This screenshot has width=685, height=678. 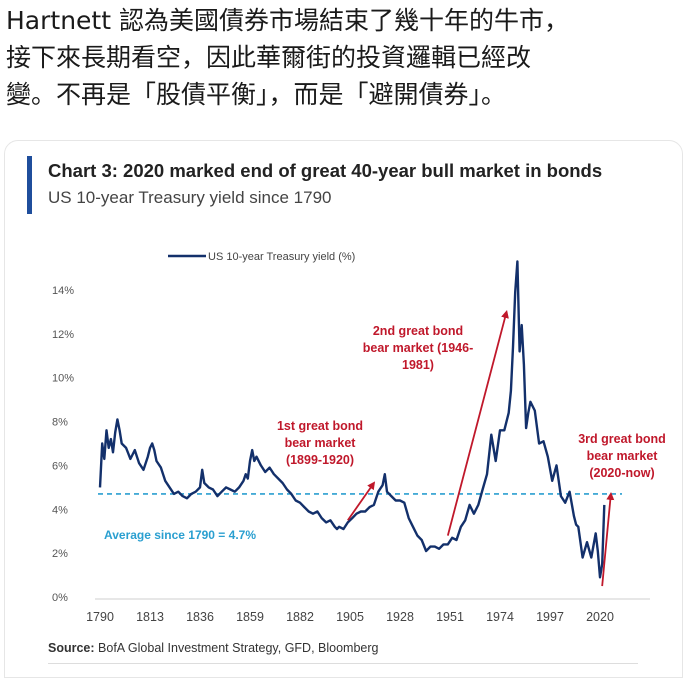 I want to click on annotation-line: 1981), so click(x=418, y=365).